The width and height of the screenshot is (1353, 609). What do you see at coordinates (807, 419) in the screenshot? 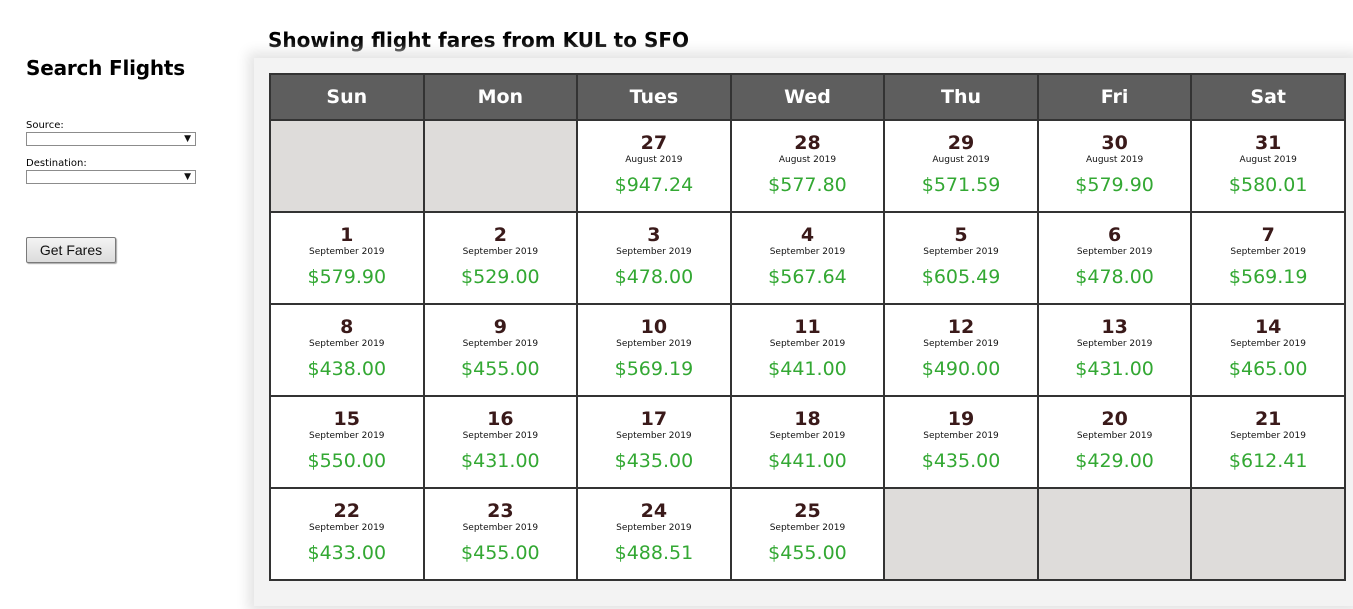
I see `day-number: 18` at bounding box center [807, 419].